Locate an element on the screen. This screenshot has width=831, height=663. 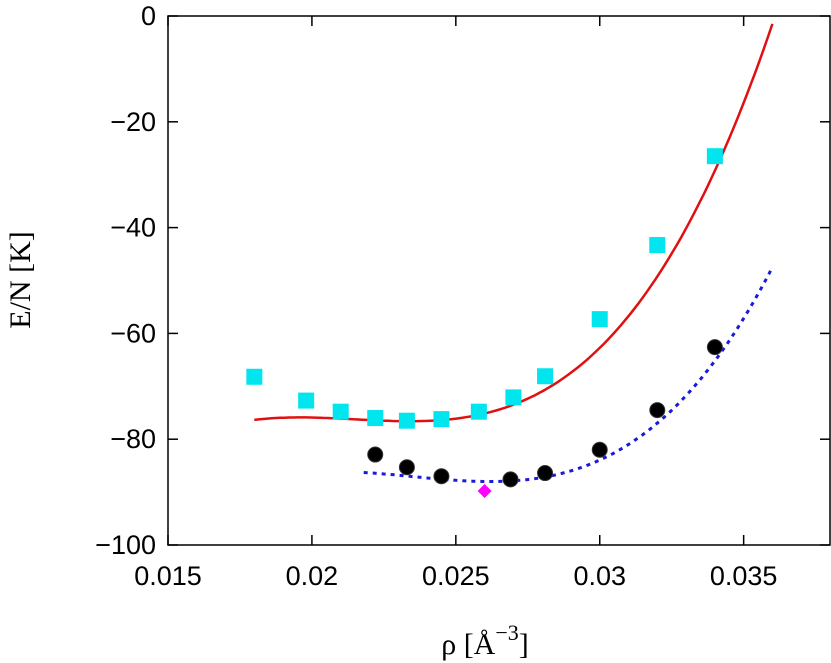
x-tick-label: 0.015 is located at coordinates (168, 576).